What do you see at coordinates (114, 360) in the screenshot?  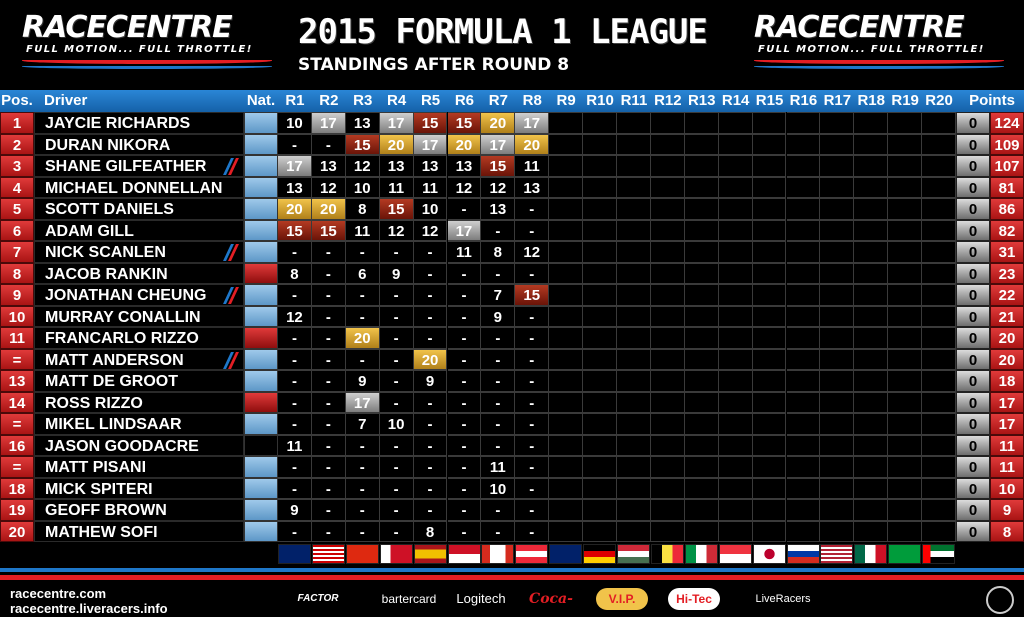 I see `driver-name: MATT ANDERSON` at bounding box center [114, 360].